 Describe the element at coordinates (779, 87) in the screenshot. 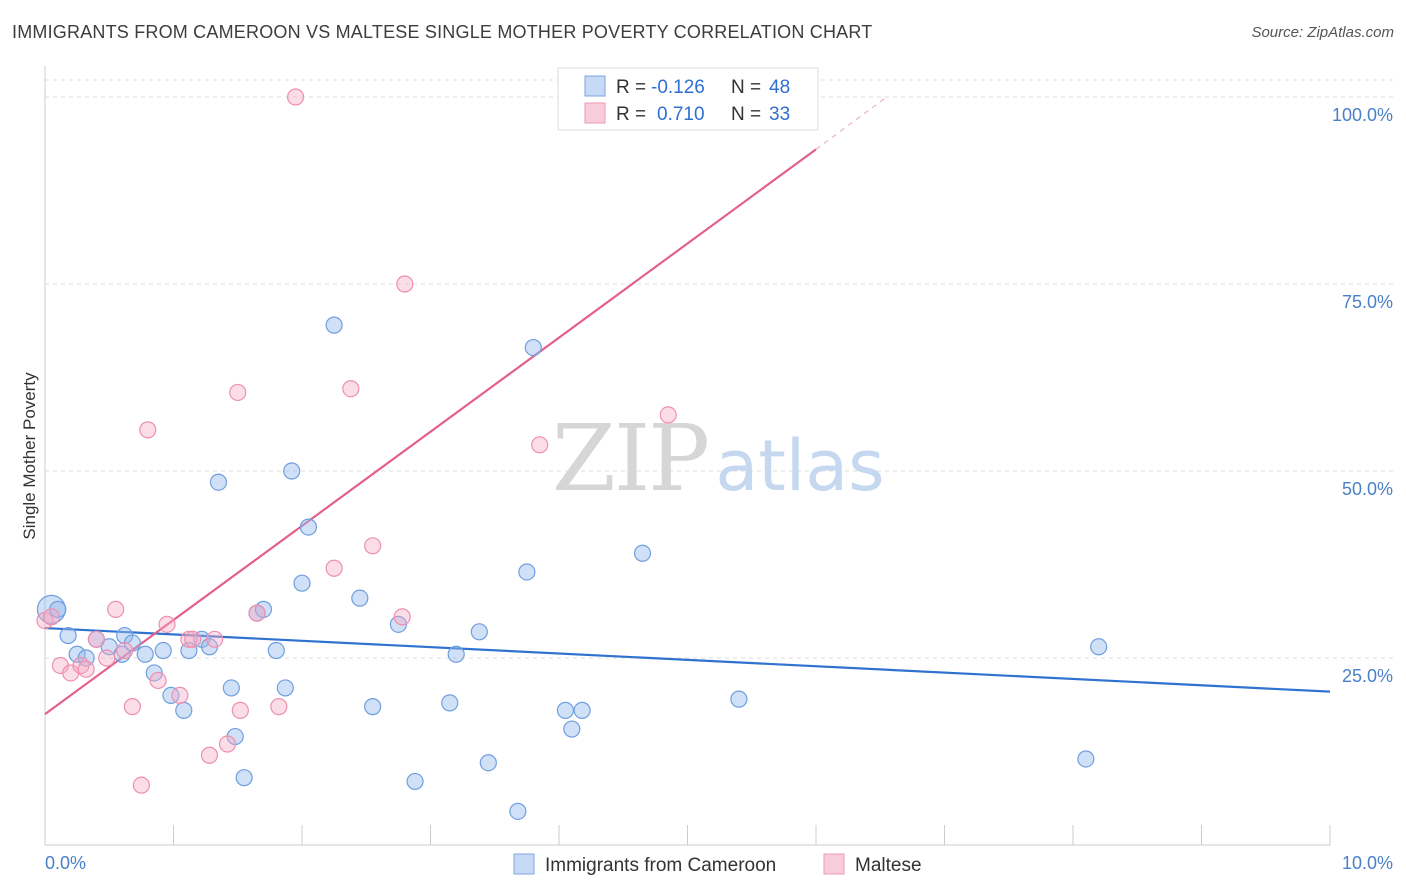

I see `legend-n-value-1: 48` at that location.